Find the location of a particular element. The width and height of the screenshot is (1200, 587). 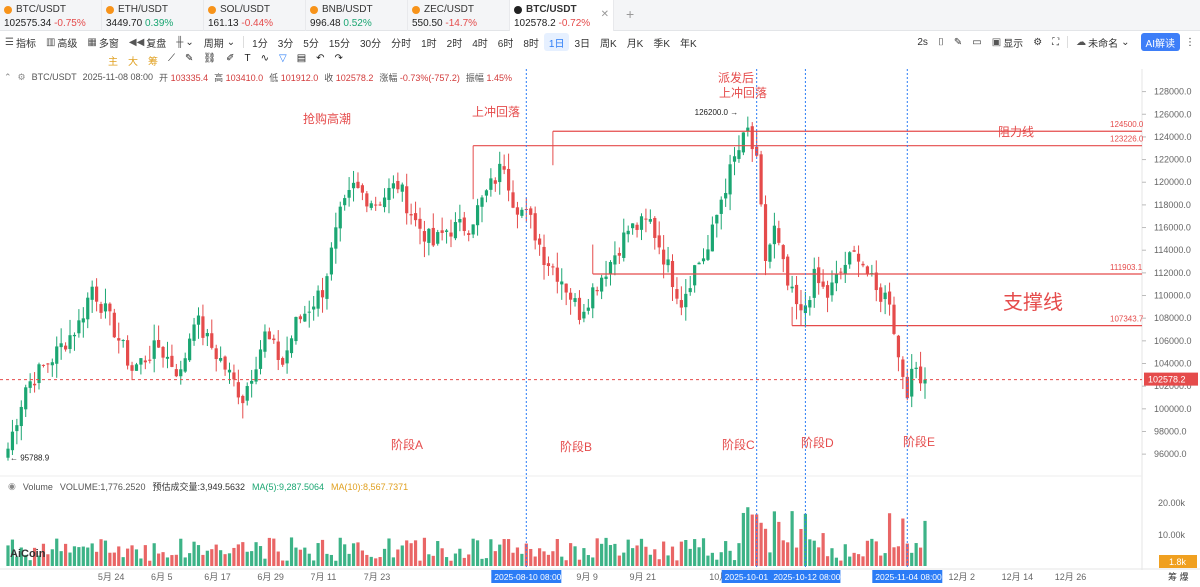

ohlc-date: 2025-11-08 08:00 is located at coordinates (118, 77).